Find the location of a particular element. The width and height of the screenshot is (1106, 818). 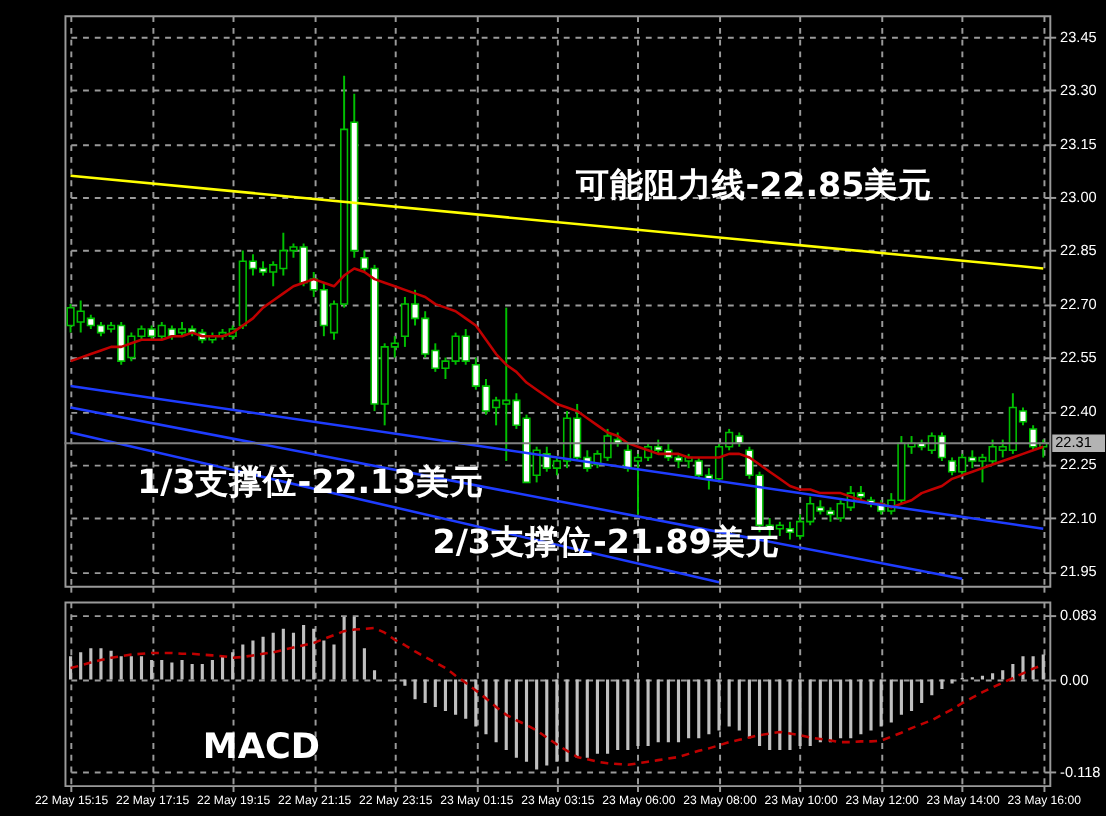

annotation: 可能阻力线-22.85美元 is located at coordinates (753, 185).